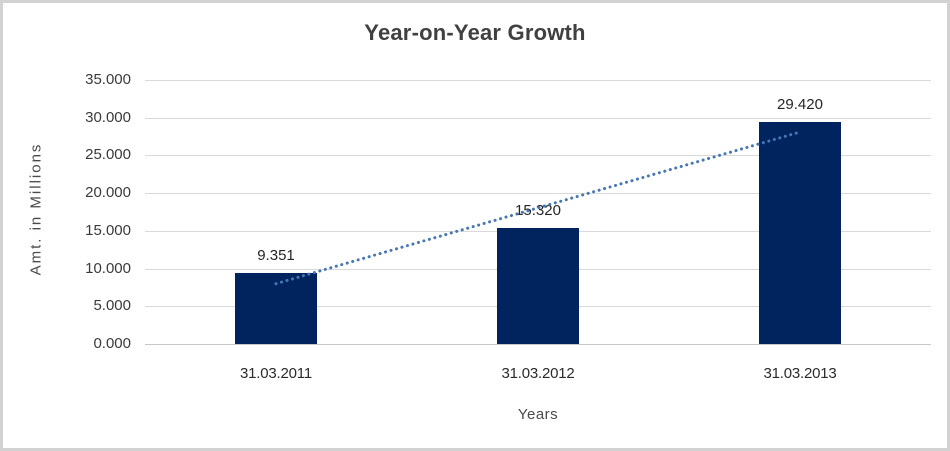 The image size is (950, 451). Describe the element at coordinates (108, 268) in the screenshot. I see `y-tick-label: 10.000` at that location.